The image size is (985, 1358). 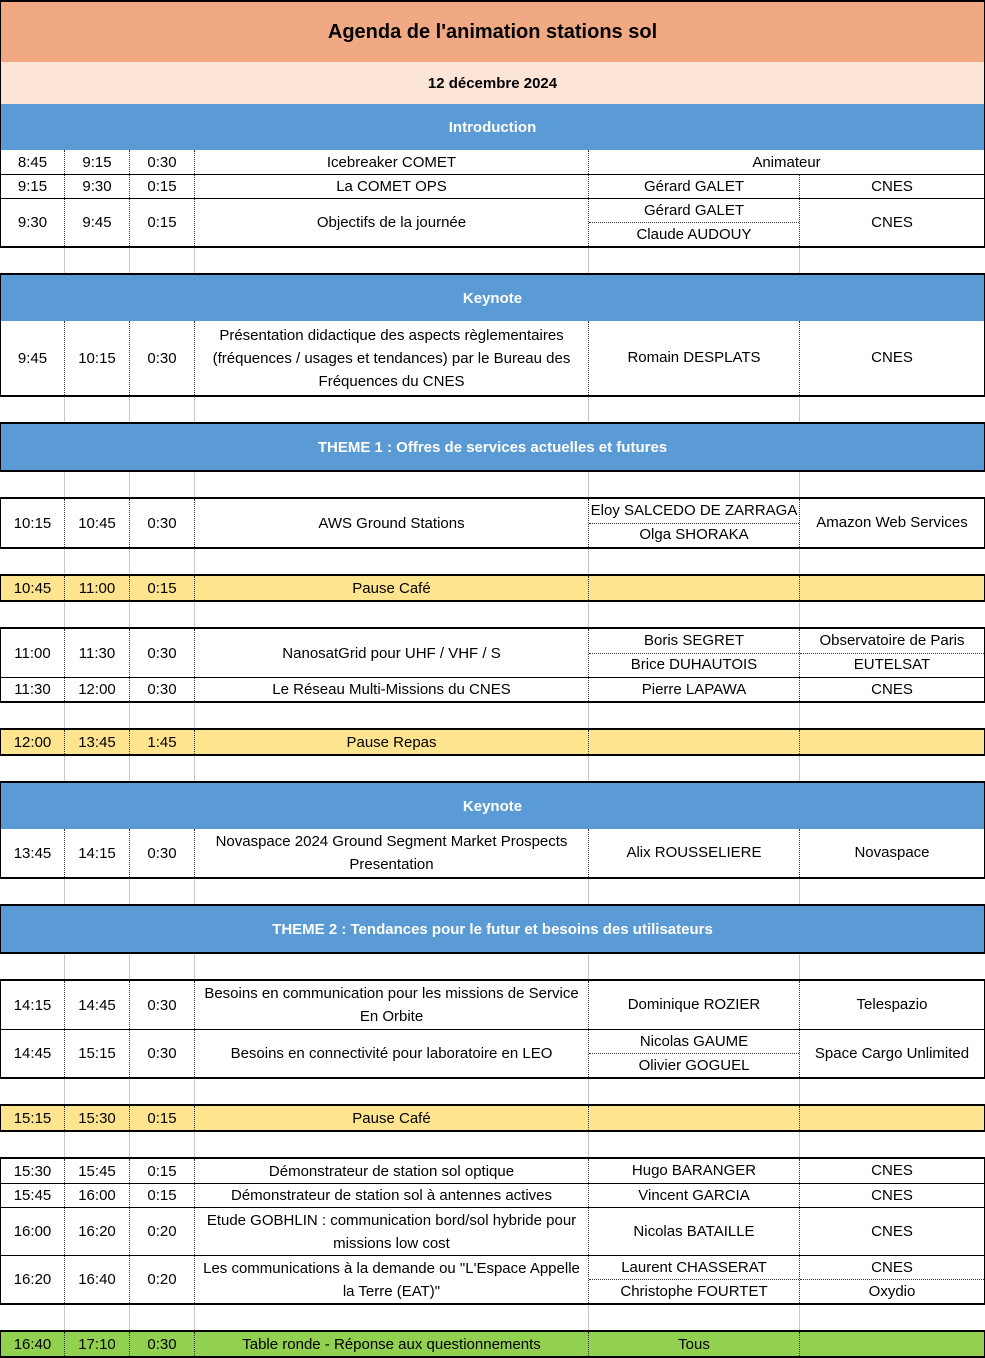 I want to click on section-header-keynote2: Keynote, so click(x=492, y=806).